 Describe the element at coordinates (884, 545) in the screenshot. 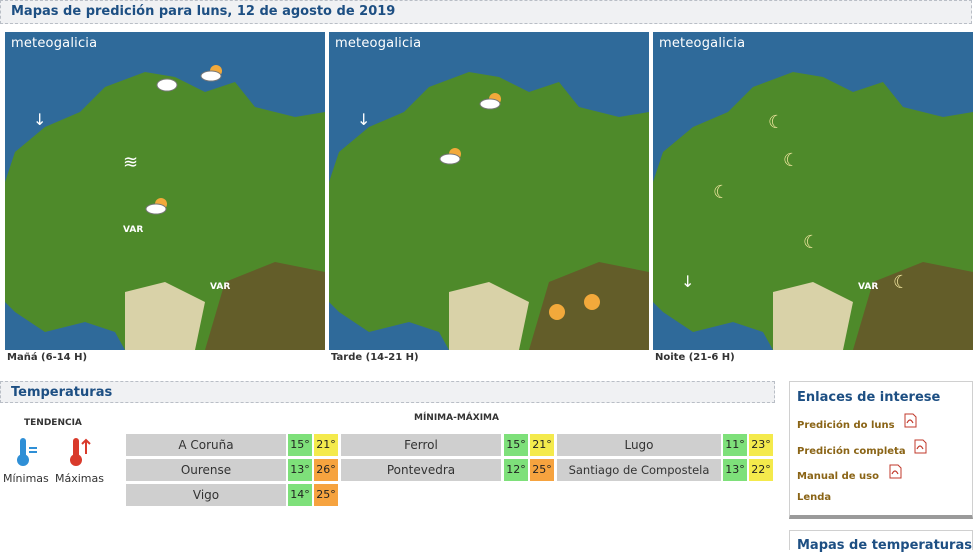

I see `temperature-maps-title: Mapas de temperaturas` at that location.